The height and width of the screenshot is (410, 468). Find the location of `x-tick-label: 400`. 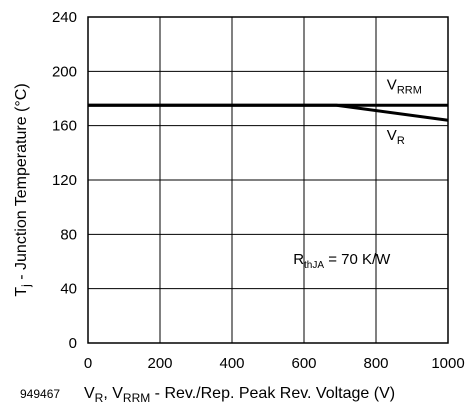

x-tick-label: 400 is located at coordinates (231, 363).